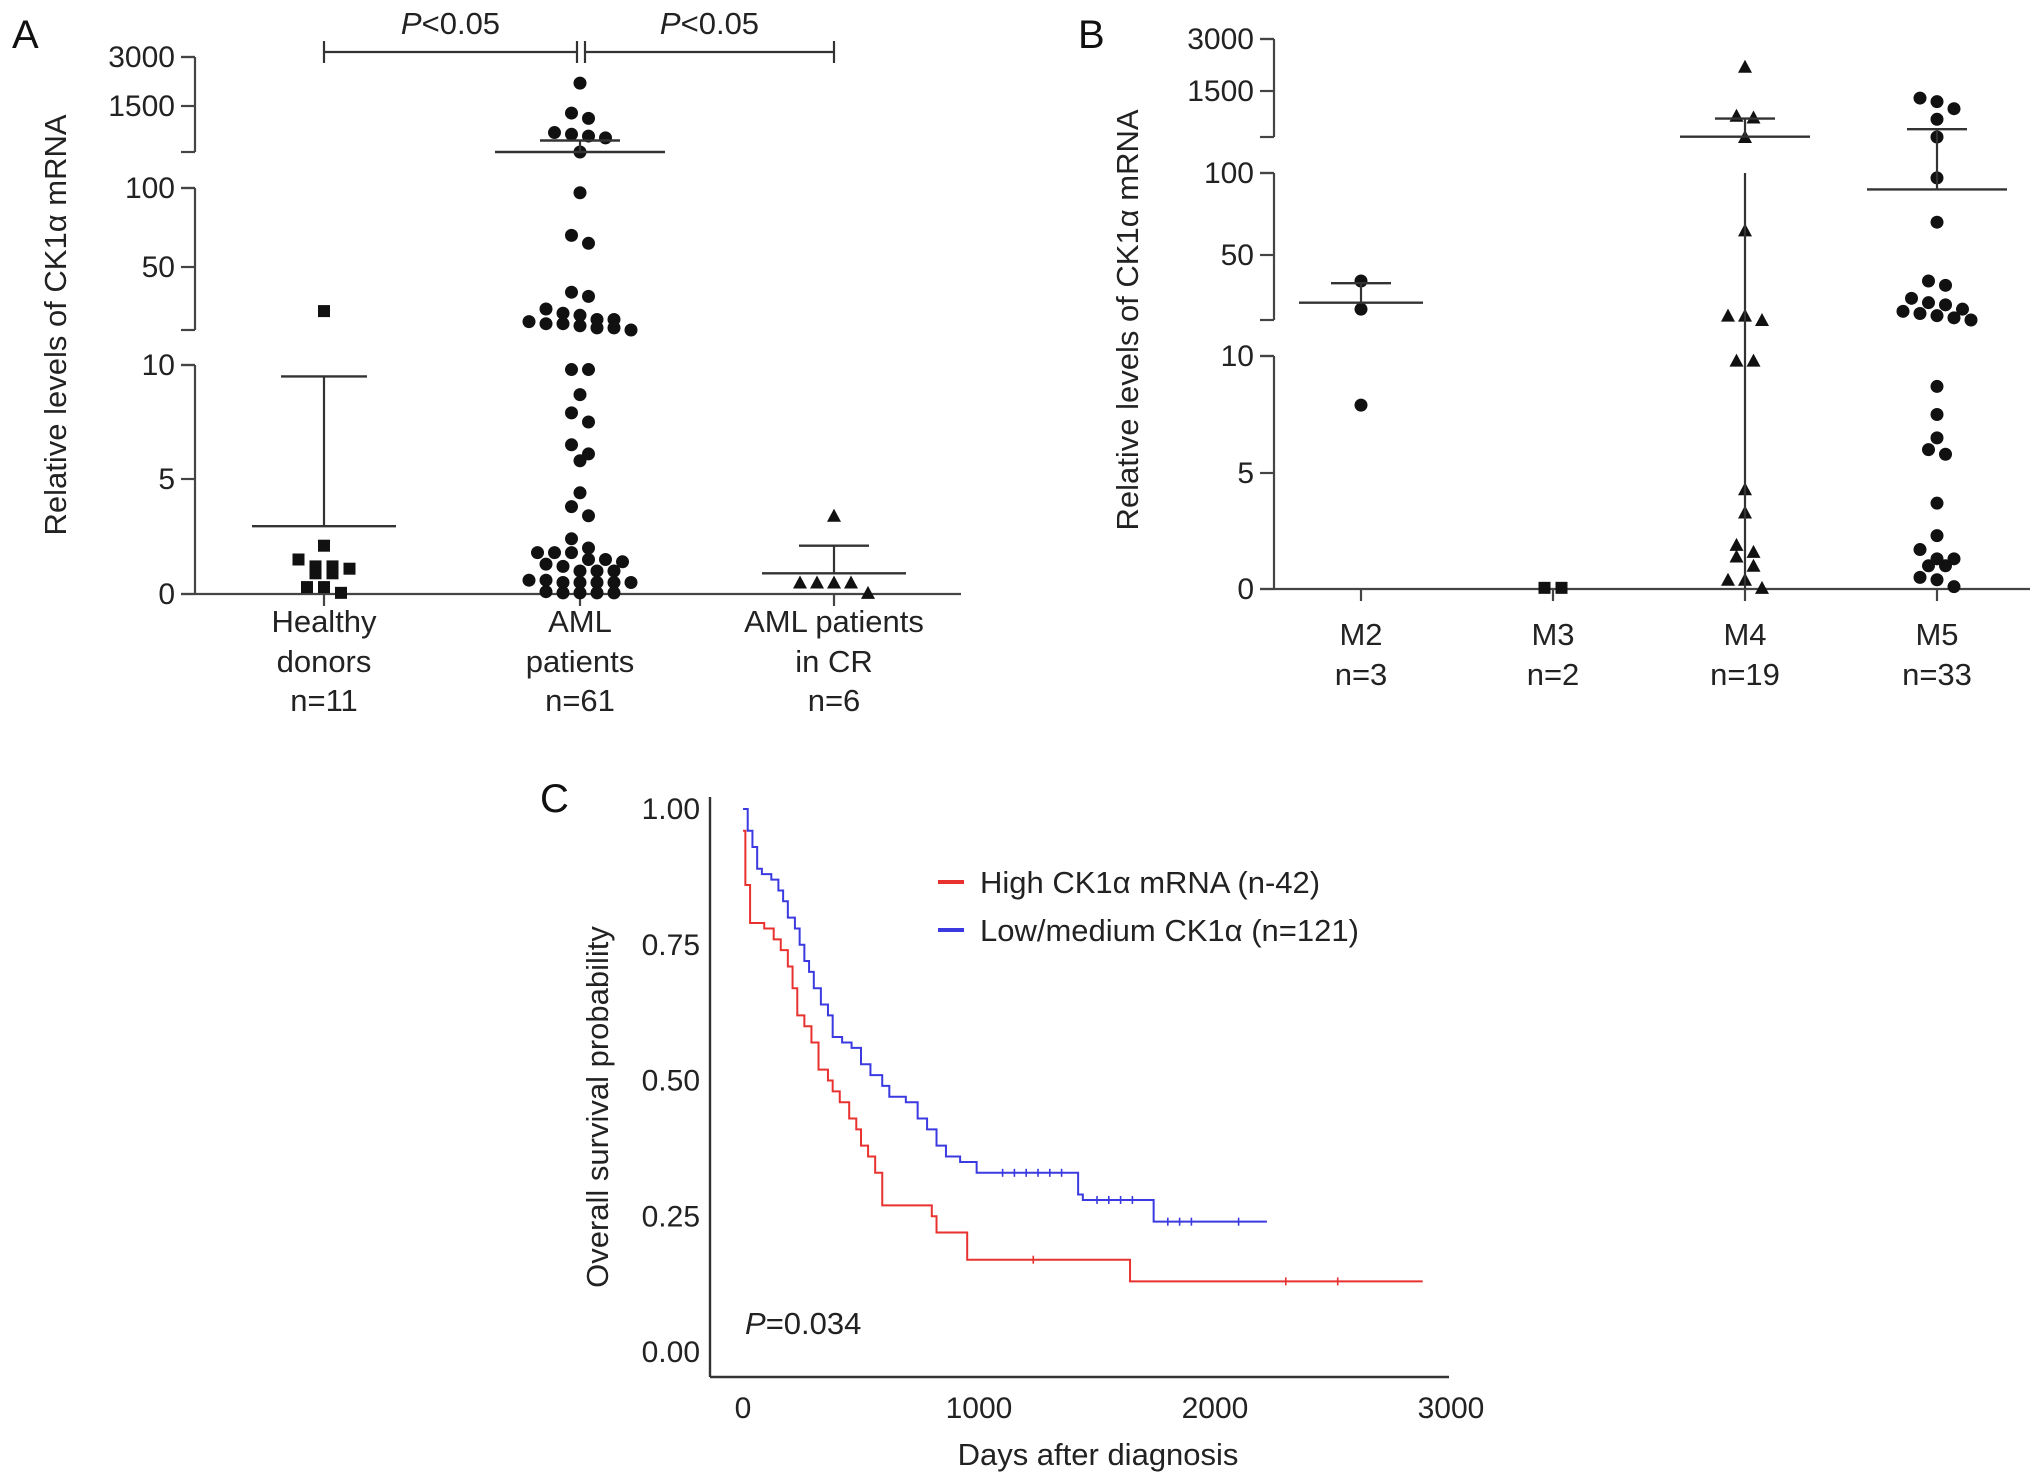 The width and height of the screenshot is (2032, 1479). Describe the element at coordinates (834, 621) in the screenshot. I see `x-category-label: AML patients` at that location.